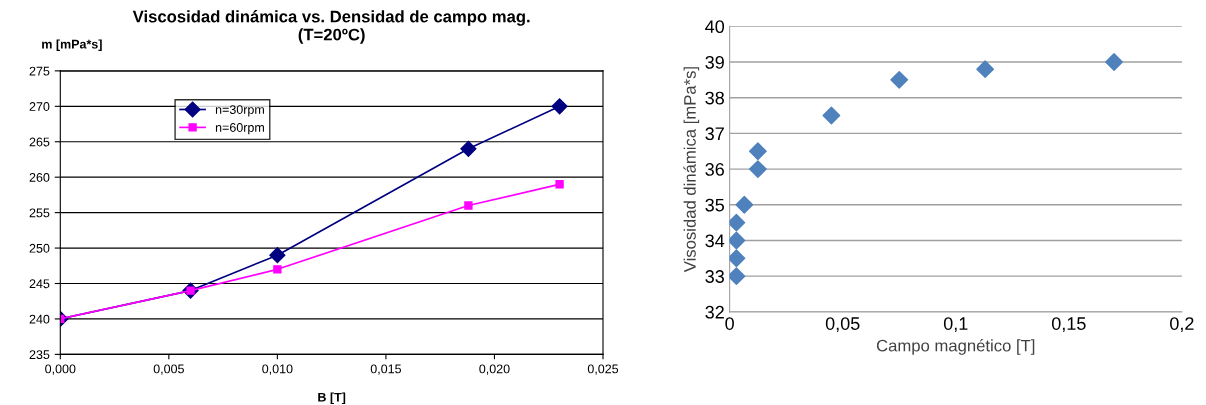 This screenshot has height=405, width=1206. I want to click on x-axis-title: B [T], so click(332, 398).